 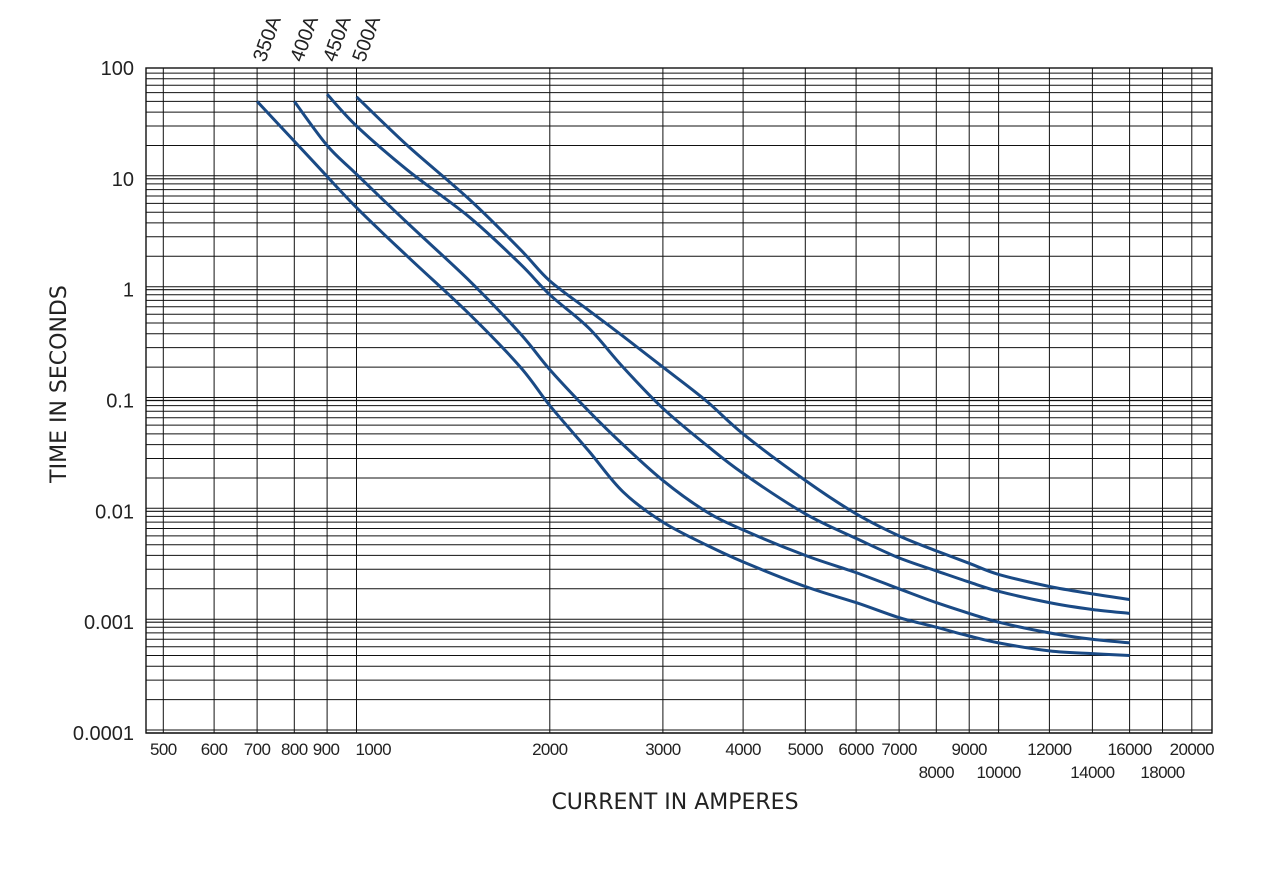 What do you see at coordinates (267, 39) in the screenshot?
I see `series-label-350a: 350A` at bounding box center [267, 39].